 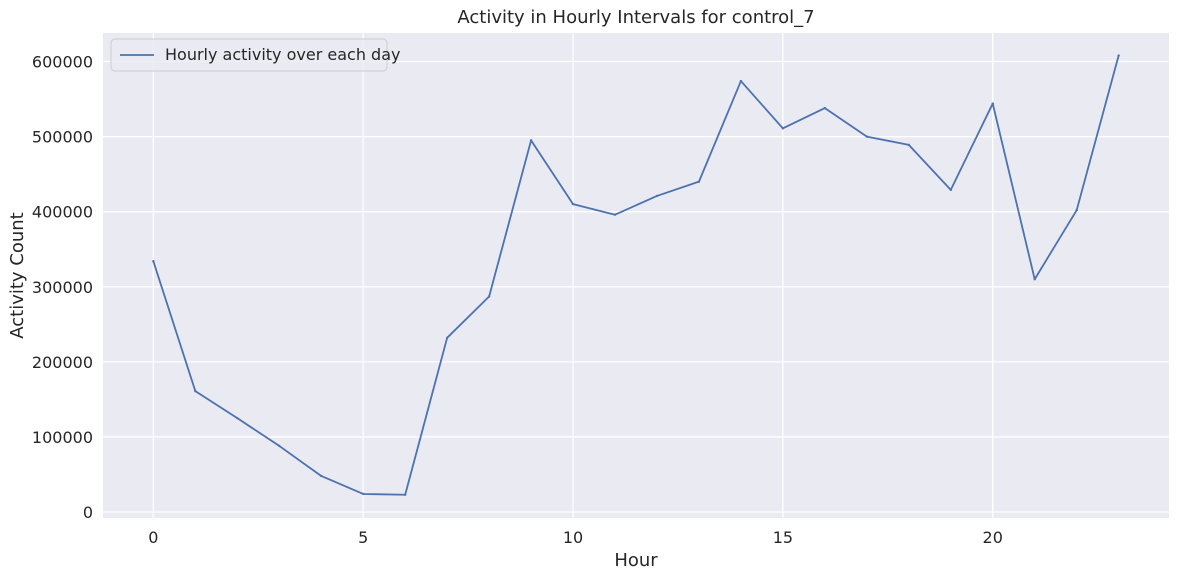 What do you see at coordinates (153, 537) in the screenshot?
I see `x-tick-label: 0` at bounding box center [153, 537].